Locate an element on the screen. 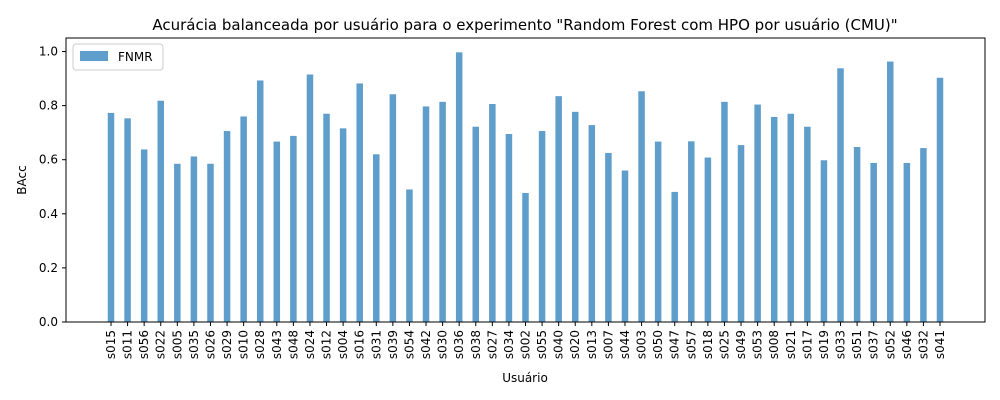  bar-s013 is located at coordinates (592, 223).